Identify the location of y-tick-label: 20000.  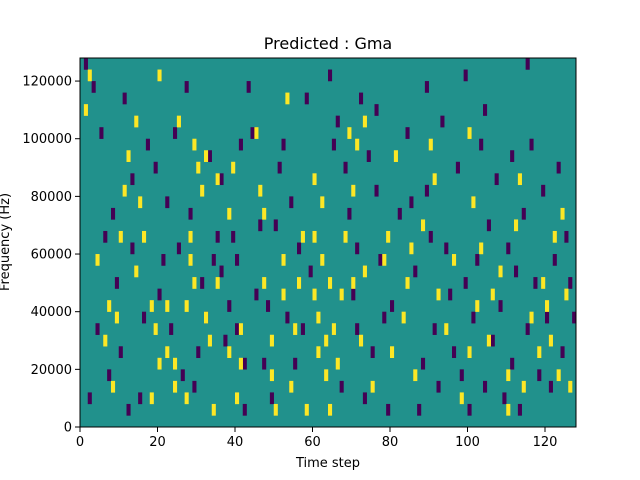
(51, 370).